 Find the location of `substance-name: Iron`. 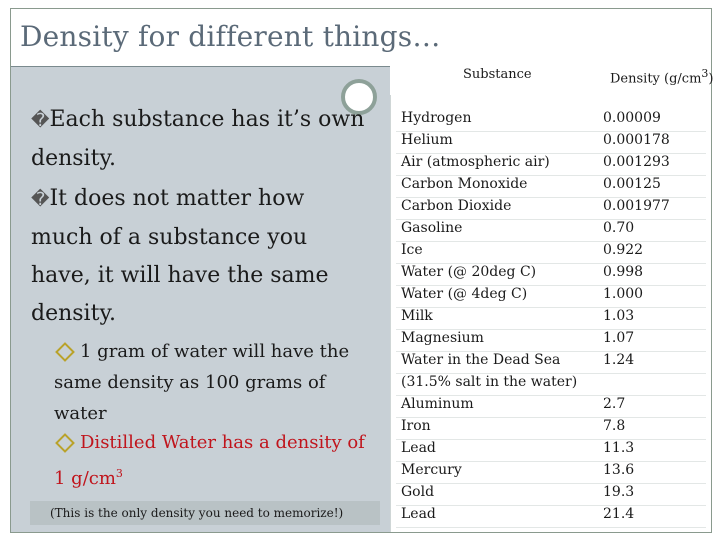

substance-name: Iron is located at coordinates (416, 426).